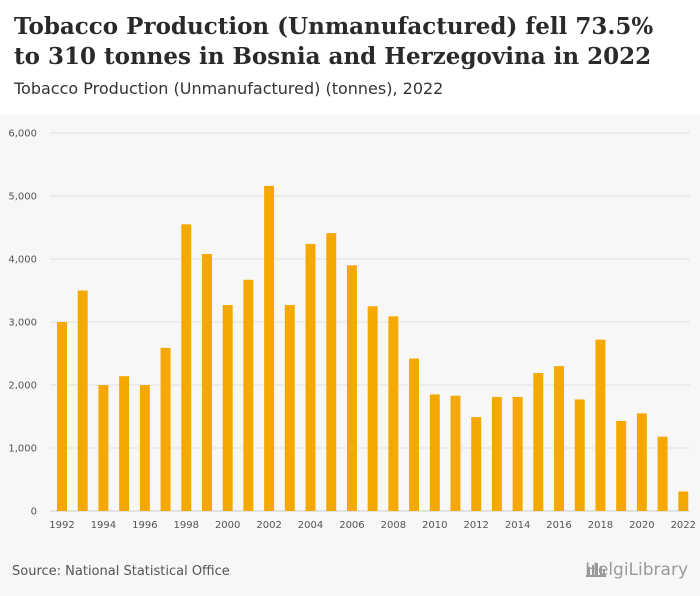 The height and width of the screenshot is (596, 700). What do you see at coordinates (186, 525) in the screenshot?
I see `x-tick-label: 1998` at bounding box center [186, 525].